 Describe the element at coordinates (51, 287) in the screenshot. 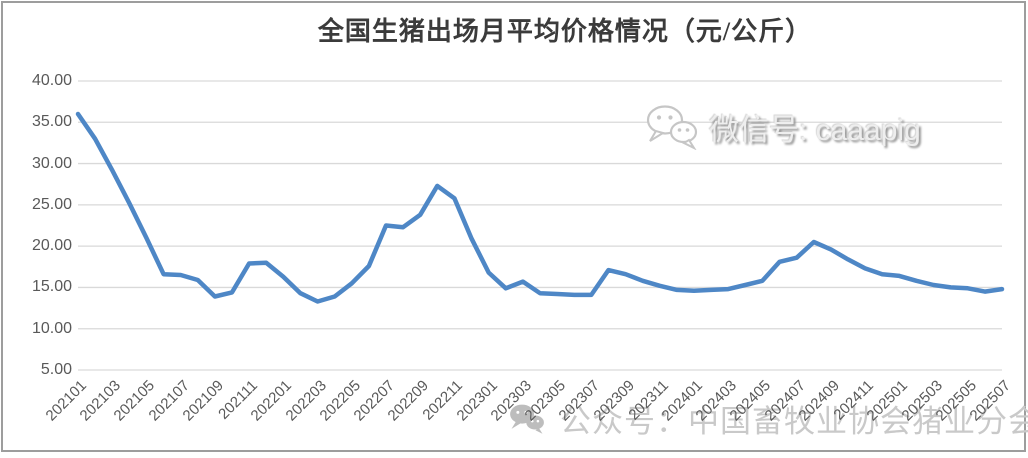

I see `y-axis-tick-label: 15.00` at that location.